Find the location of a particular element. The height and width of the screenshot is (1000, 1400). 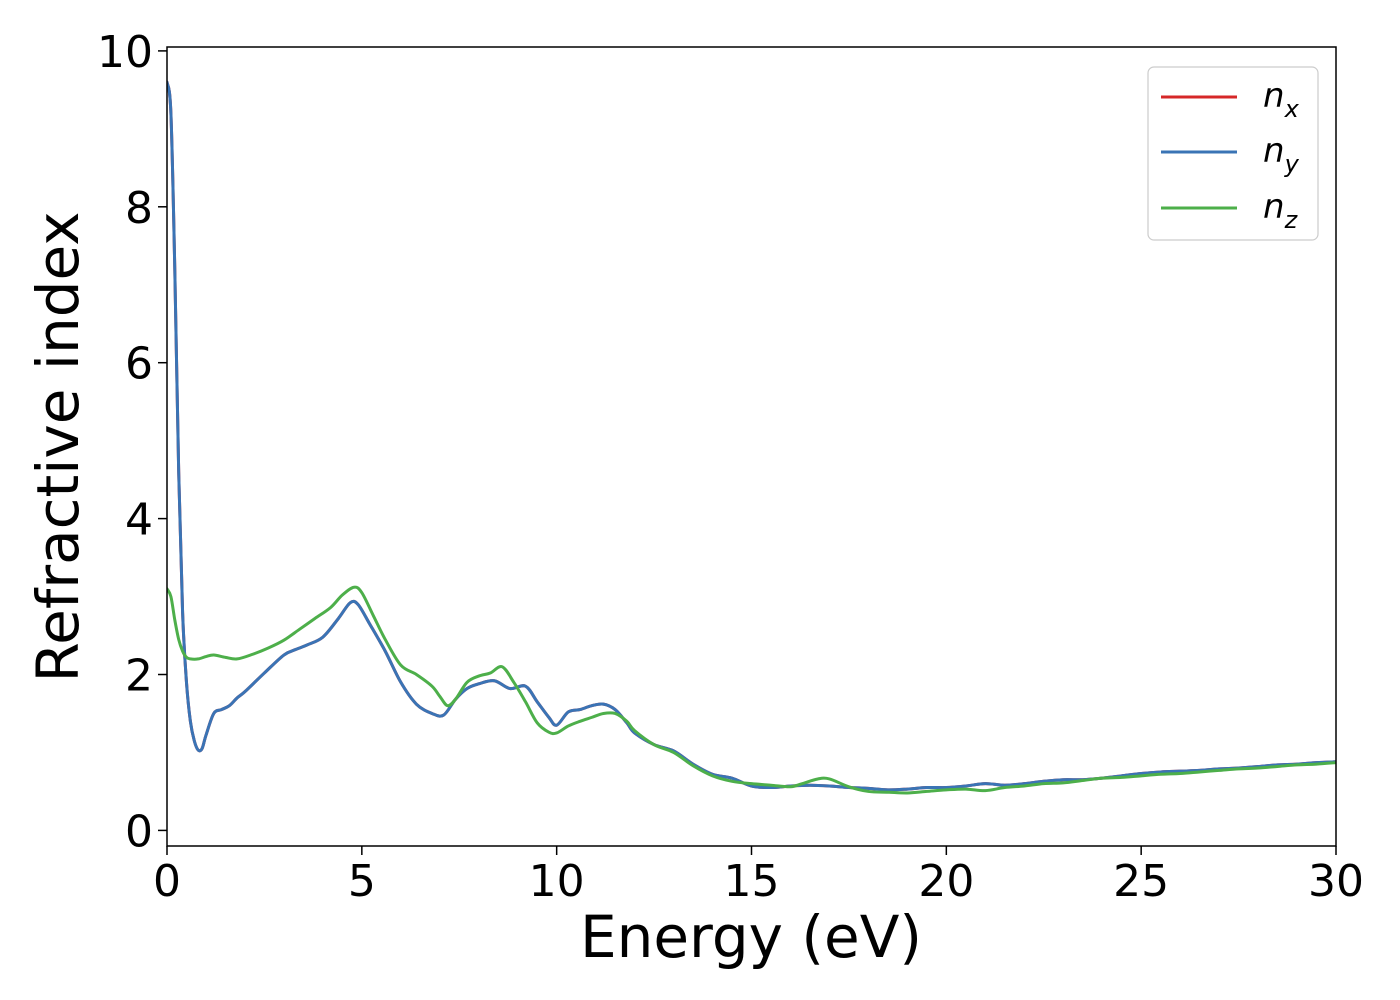

y-tick-label: 4 is located at coordinates (139, 520).